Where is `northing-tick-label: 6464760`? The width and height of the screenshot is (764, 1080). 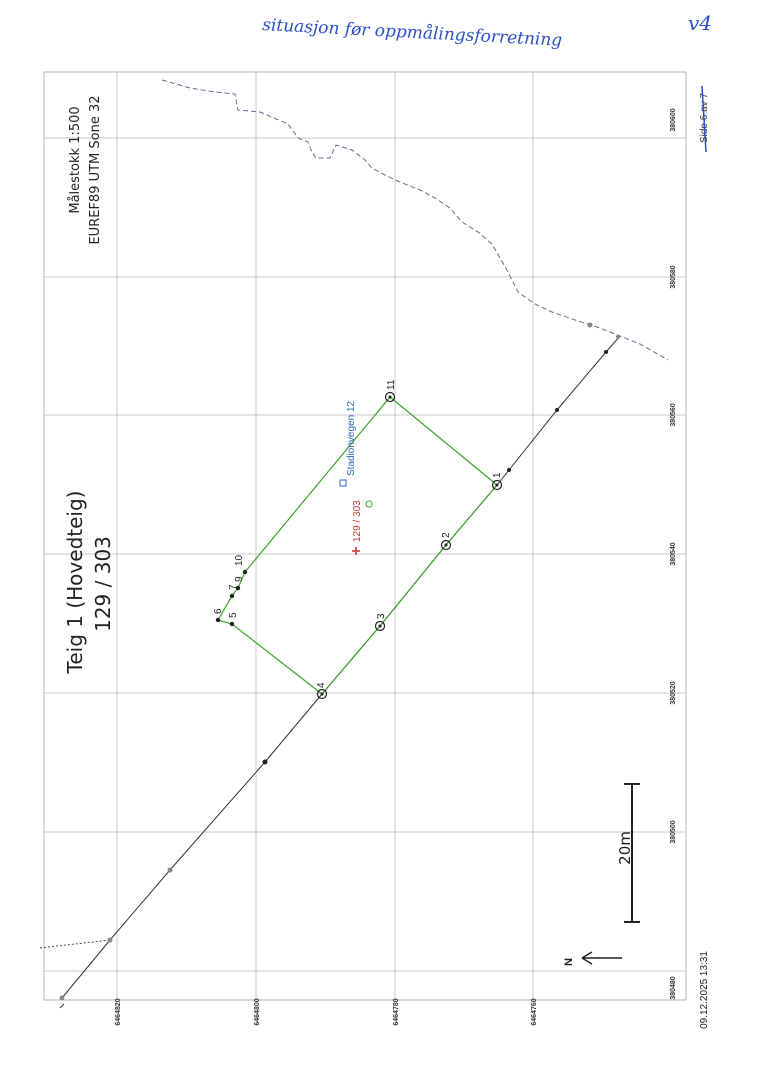 northing-tick-label: 6464760 is located at coordinates (534, 1011).